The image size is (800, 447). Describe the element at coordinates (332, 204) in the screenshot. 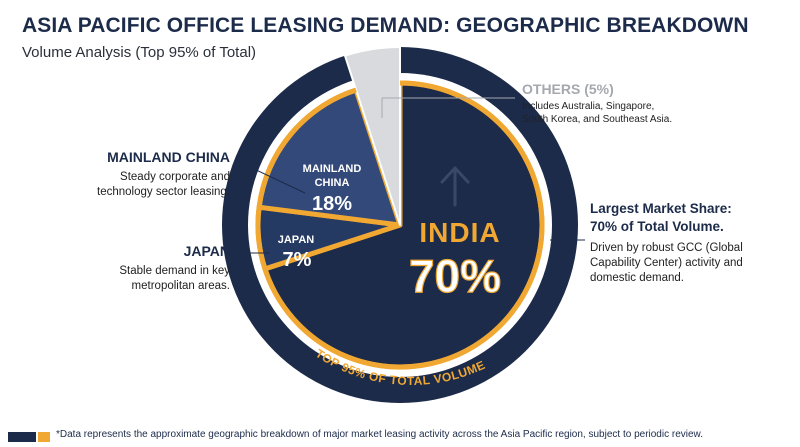

I see `slice-value-china: 18%` at that location.